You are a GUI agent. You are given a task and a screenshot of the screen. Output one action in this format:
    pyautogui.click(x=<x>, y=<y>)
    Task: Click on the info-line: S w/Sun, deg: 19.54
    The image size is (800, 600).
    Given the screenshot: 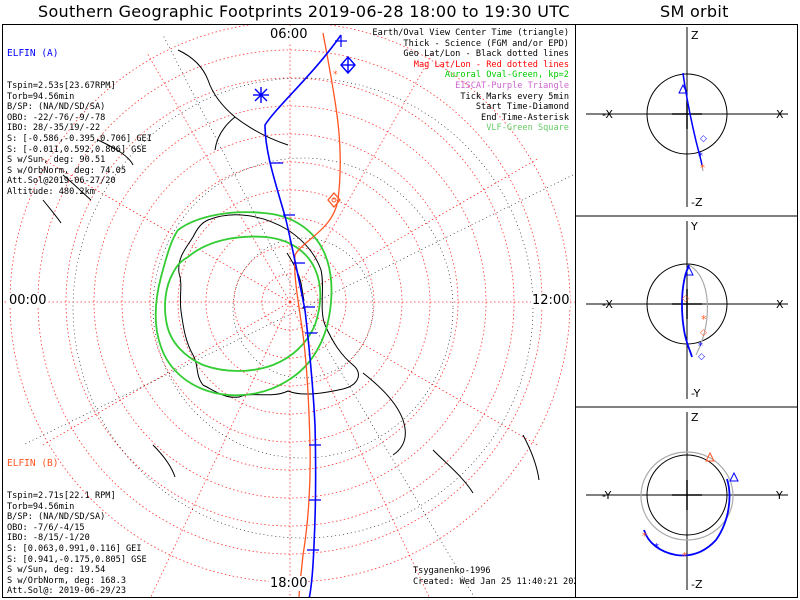 What is the action you would take?
    pyautogui.click(x=56, y=570)
    